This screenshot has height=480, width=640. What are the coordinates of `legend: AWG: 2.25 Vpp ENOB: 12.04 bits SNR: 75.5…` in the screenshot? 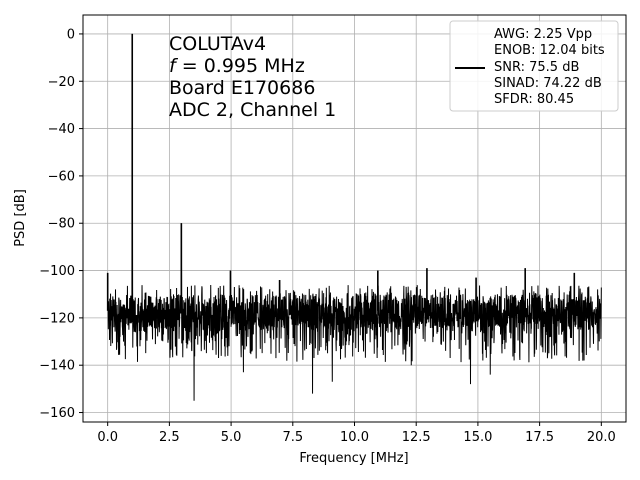 It's located at (534, 66).